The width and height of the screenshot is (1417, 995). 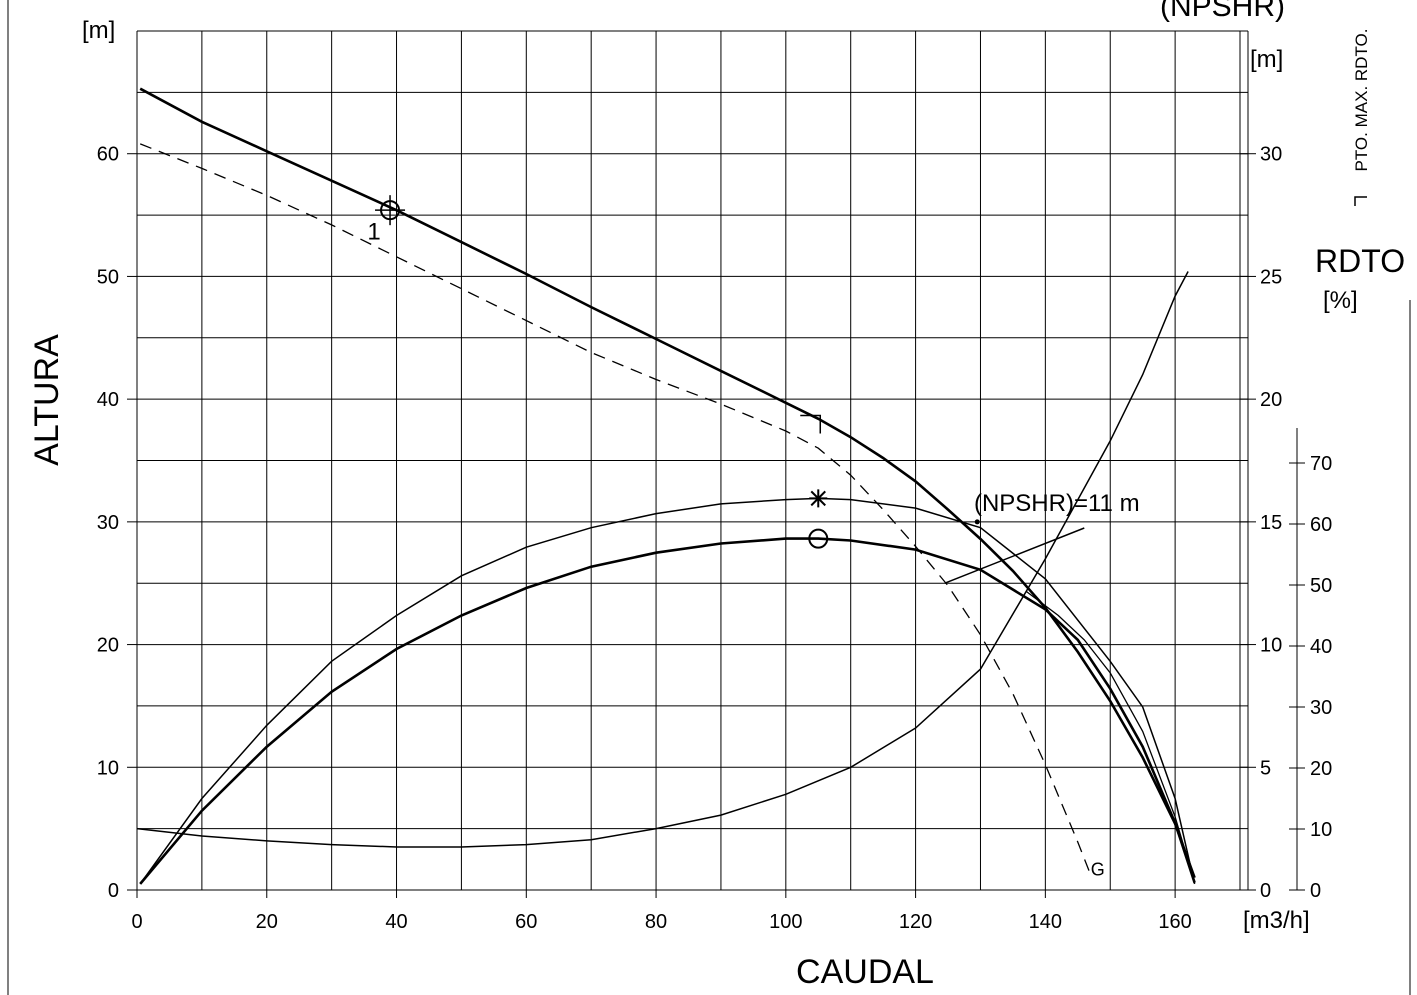 I want to click on x-unit-label: [m3/h], so click(x=1276, y=920).